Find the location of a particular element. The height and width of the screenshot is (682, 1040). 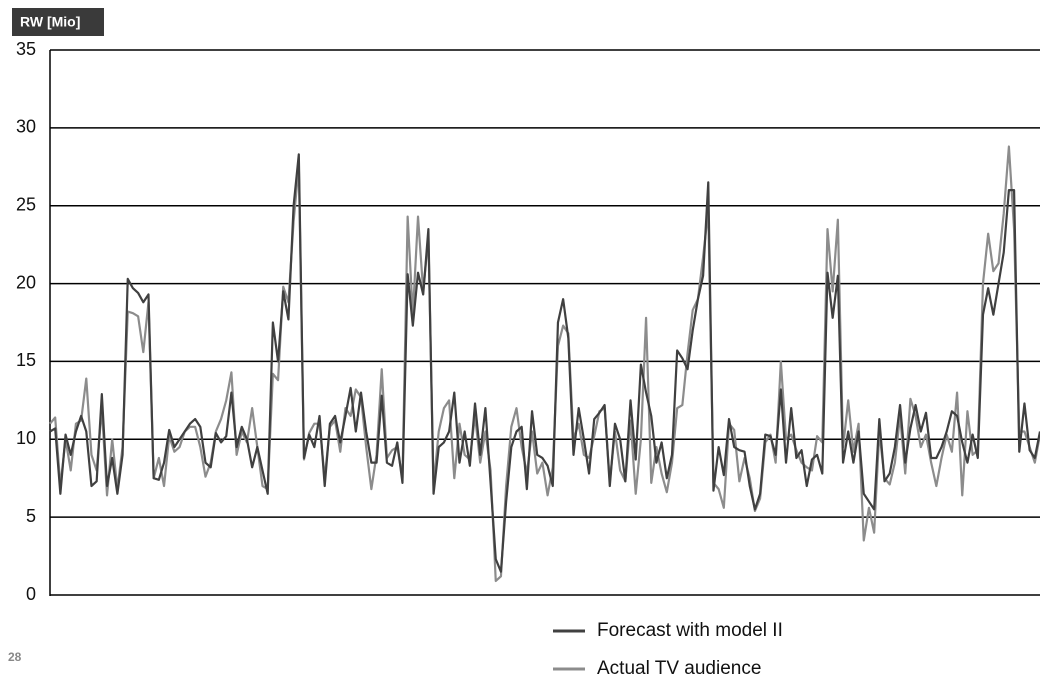

y-tick-label: 15 is located at coordinates (26, 360).